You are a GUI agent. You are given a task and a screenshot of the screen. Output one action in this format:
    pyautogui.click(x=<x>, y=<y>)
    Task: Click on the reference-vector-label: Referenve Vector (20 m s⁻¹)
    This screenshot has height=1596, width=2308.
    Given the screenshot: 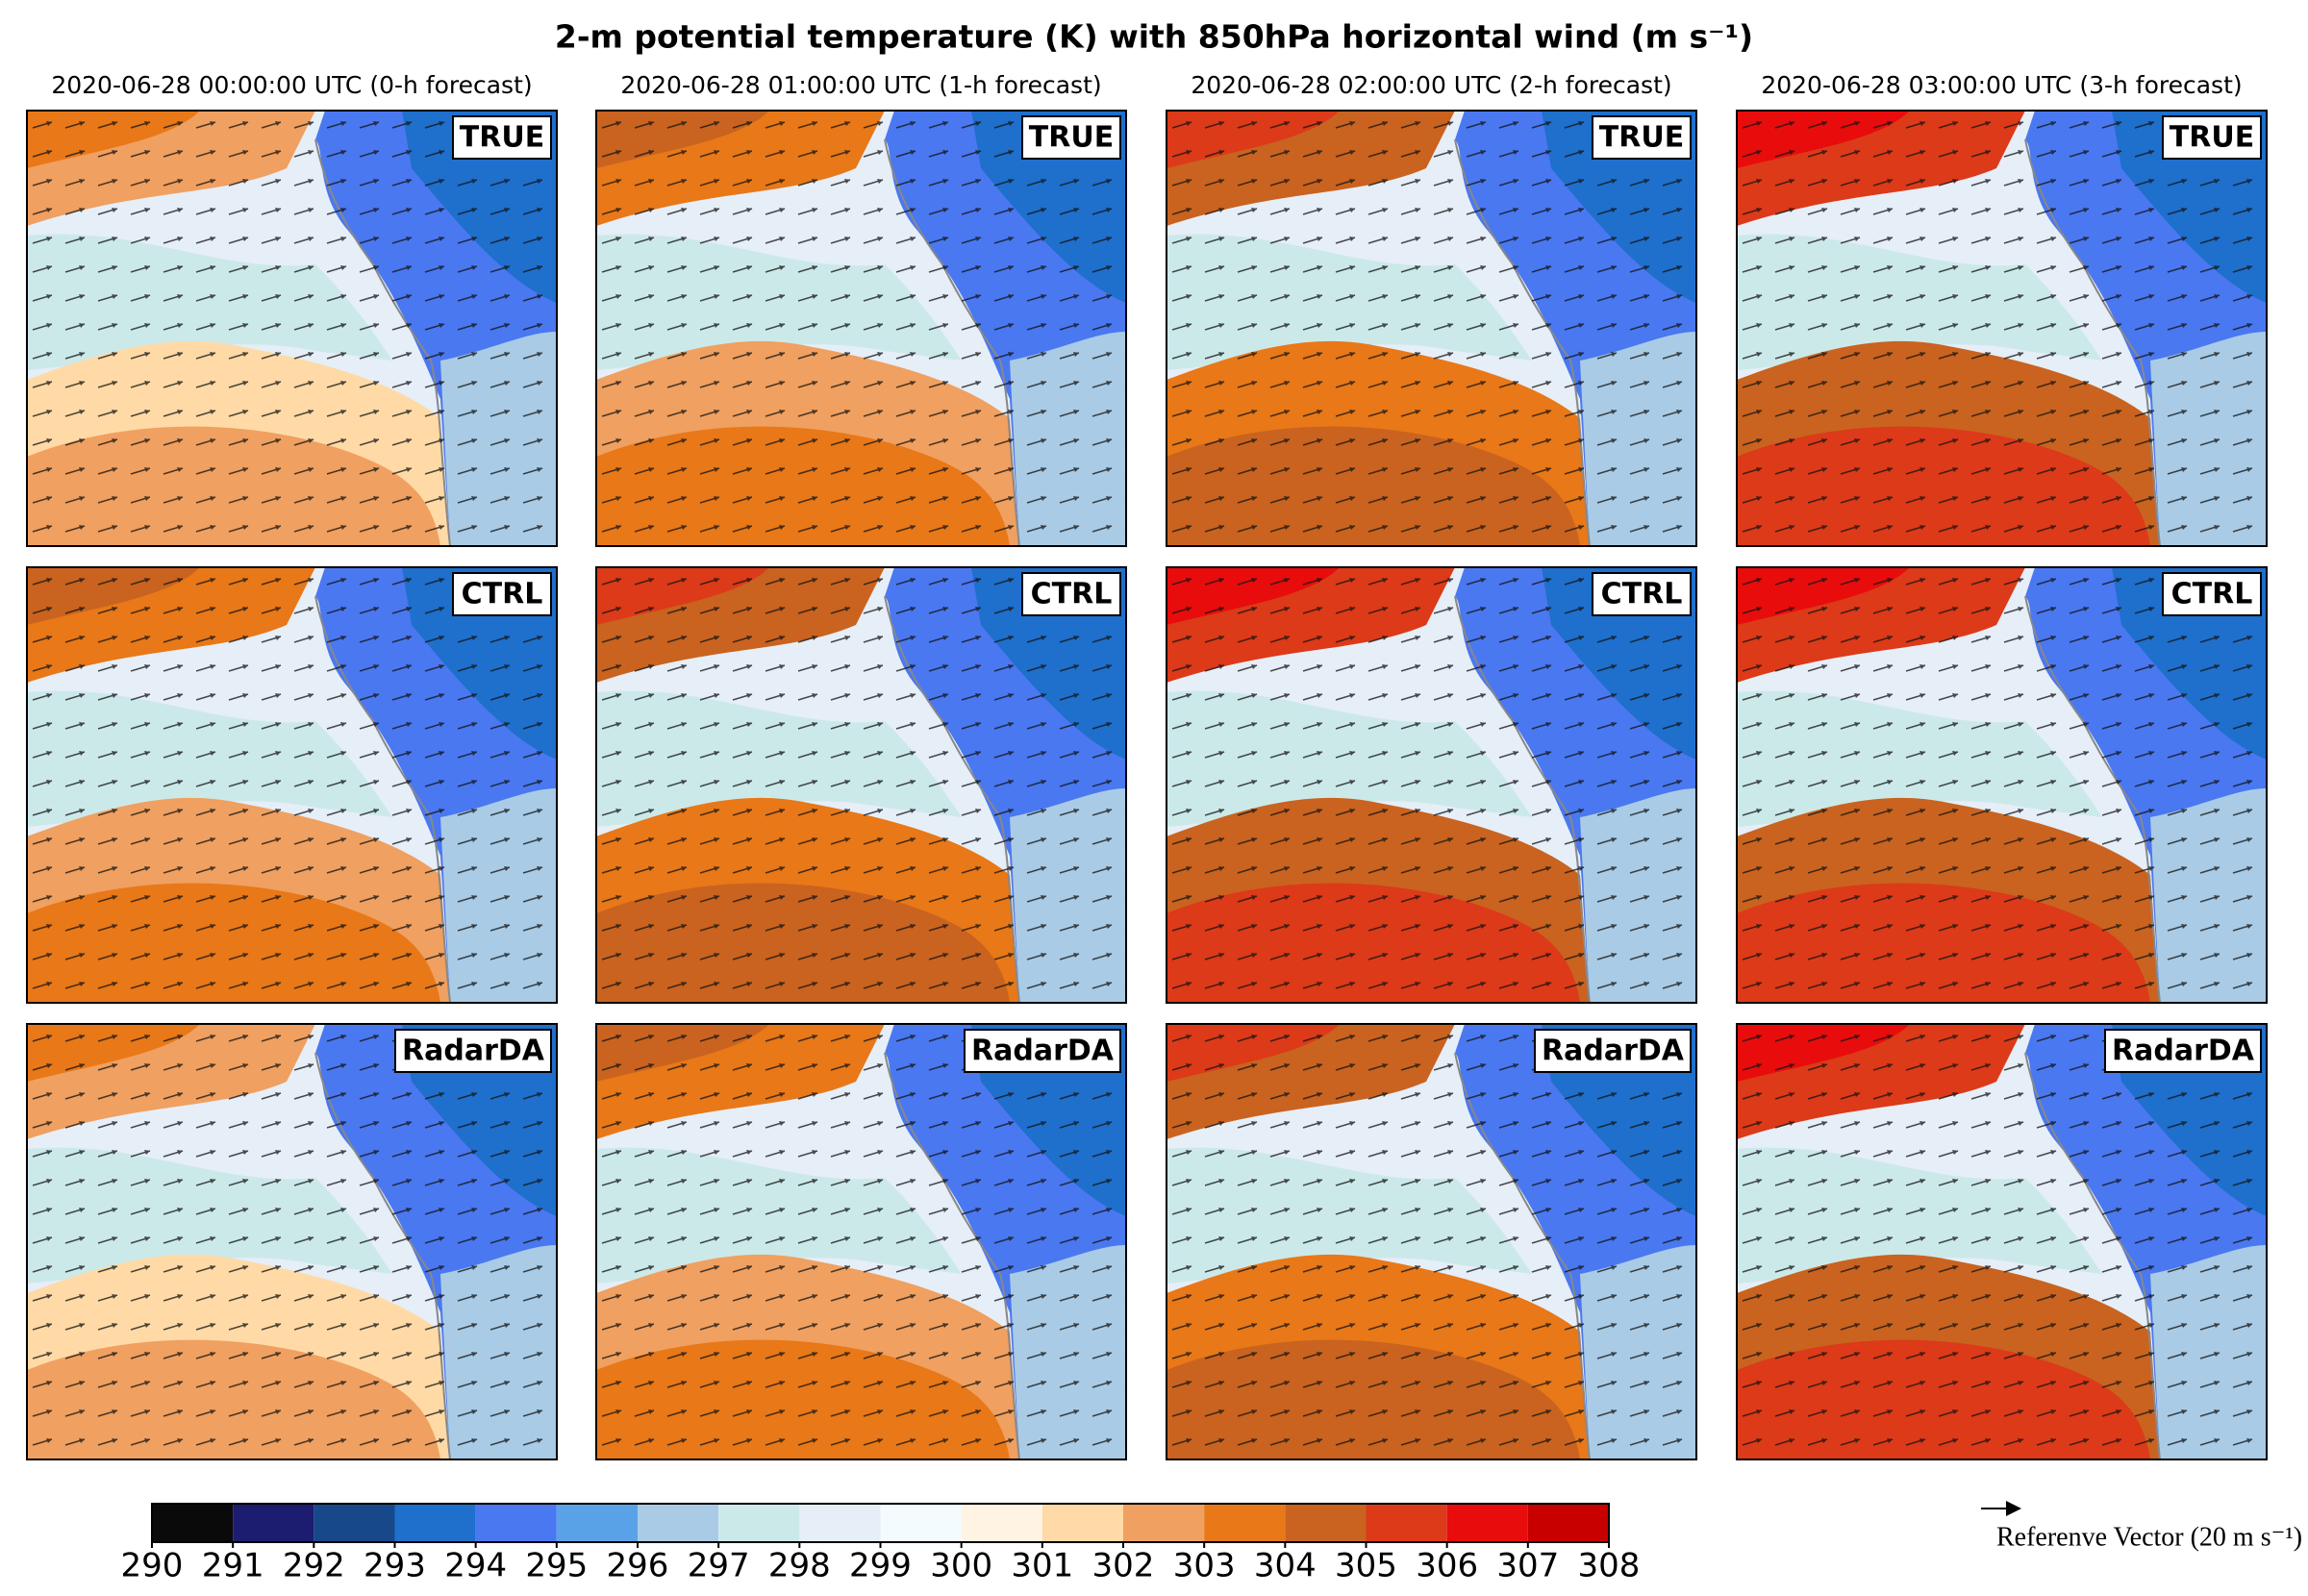 What is the action you would take?
    pyautogui.click(x=2149, y=1537)
    